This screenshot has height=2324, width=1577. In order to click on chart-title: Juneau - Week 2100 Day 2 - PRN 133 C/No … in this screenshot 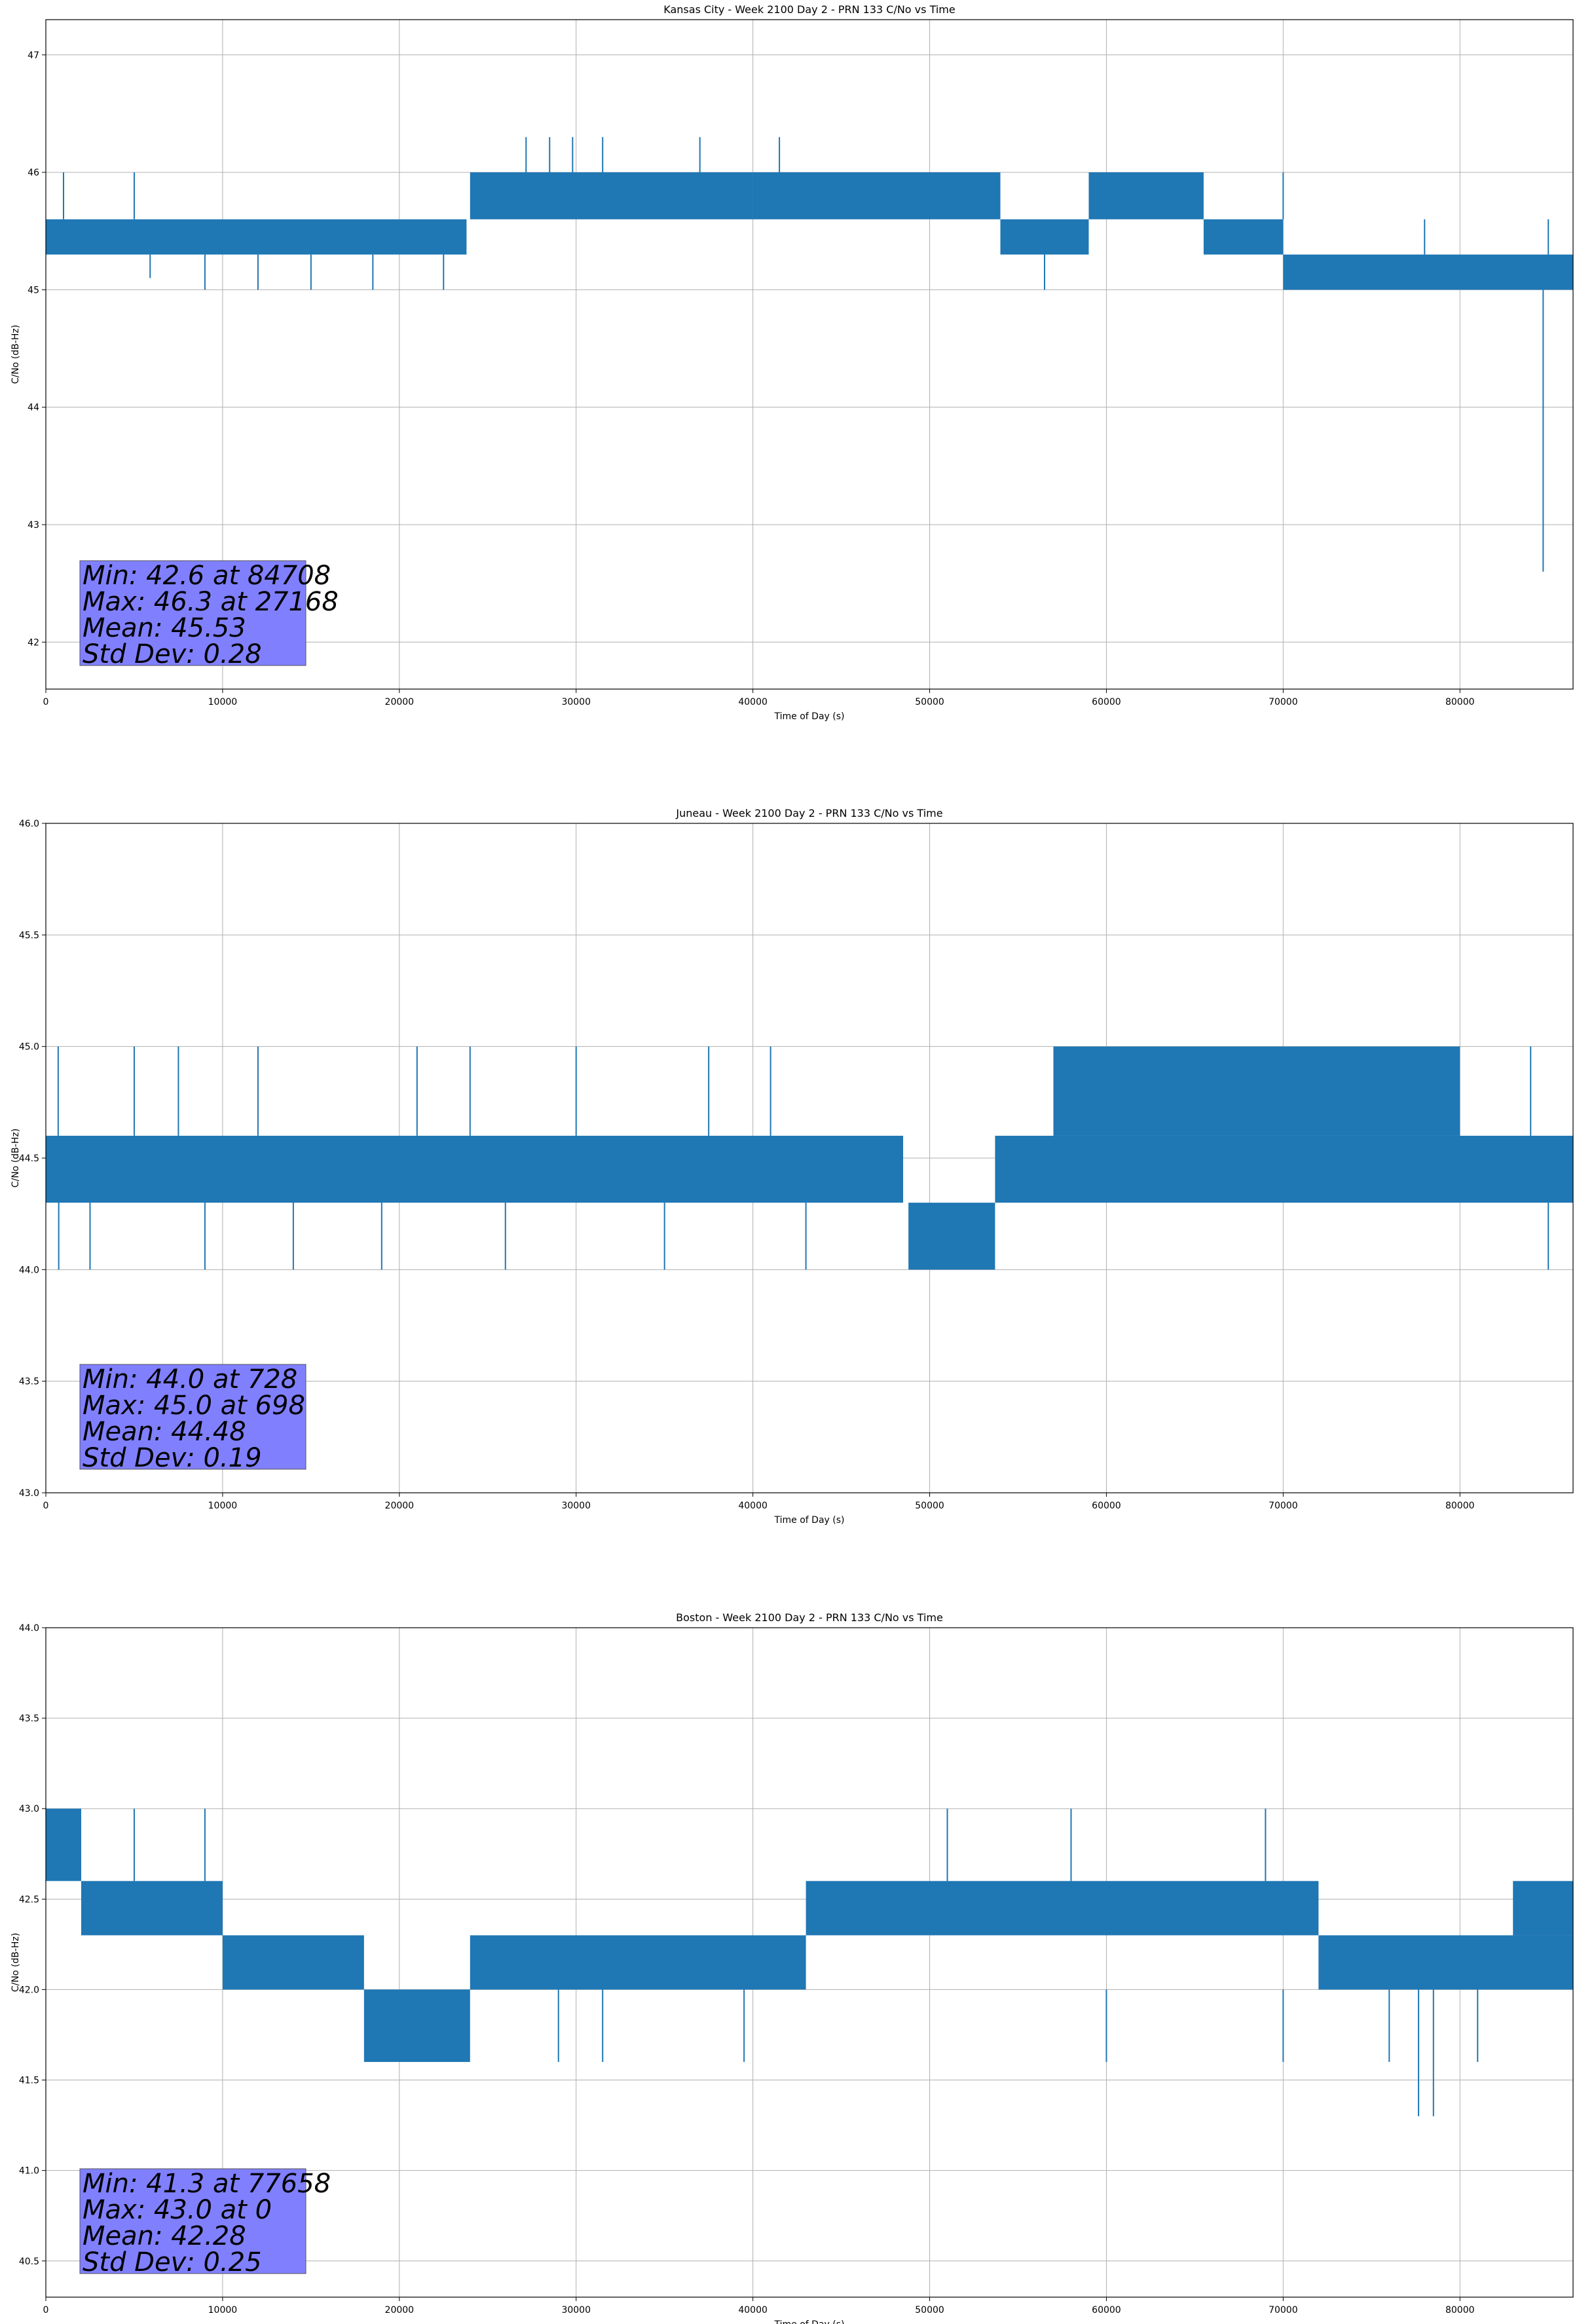, I will do `click(808, 813)`.